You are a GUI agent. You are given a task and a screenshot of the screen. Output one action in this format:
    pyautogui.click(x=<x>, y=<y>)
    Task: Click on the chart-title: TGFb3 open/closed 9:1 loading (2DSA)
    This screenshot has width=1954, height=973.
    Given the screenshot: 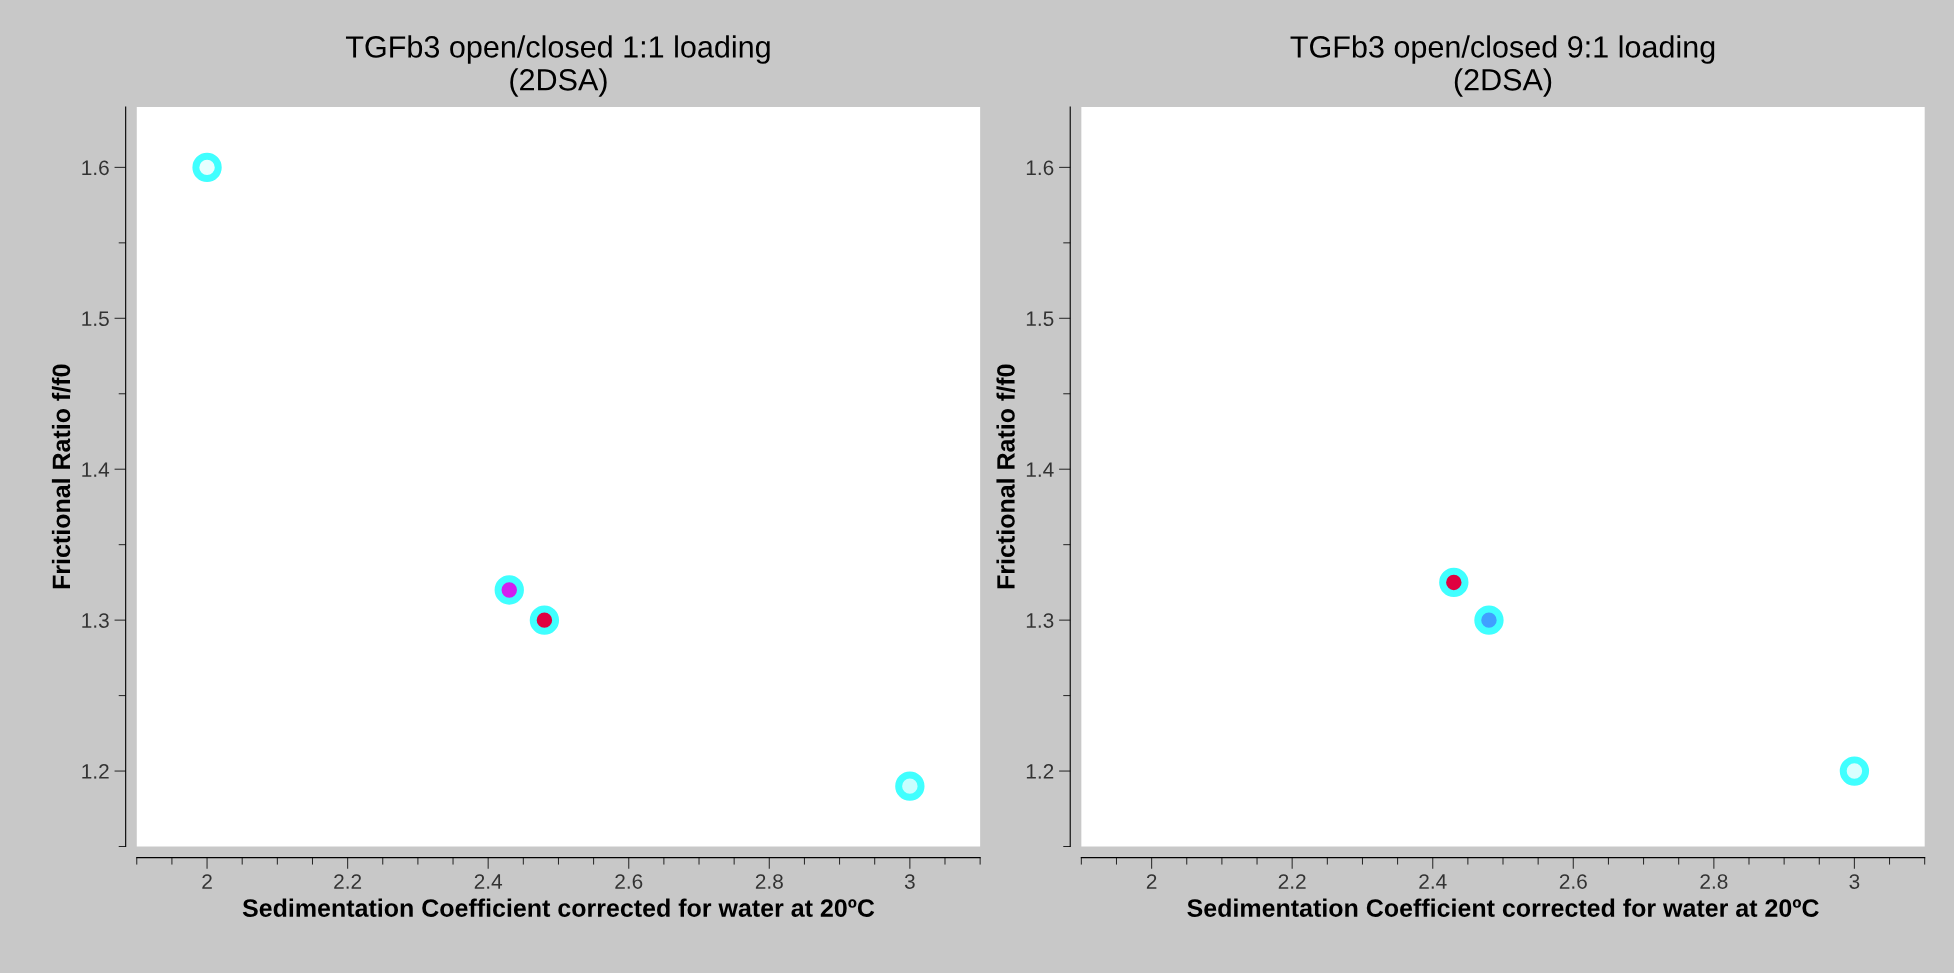 What is the action you would take?
    pyautogui.click(x=1502, y=66)
    